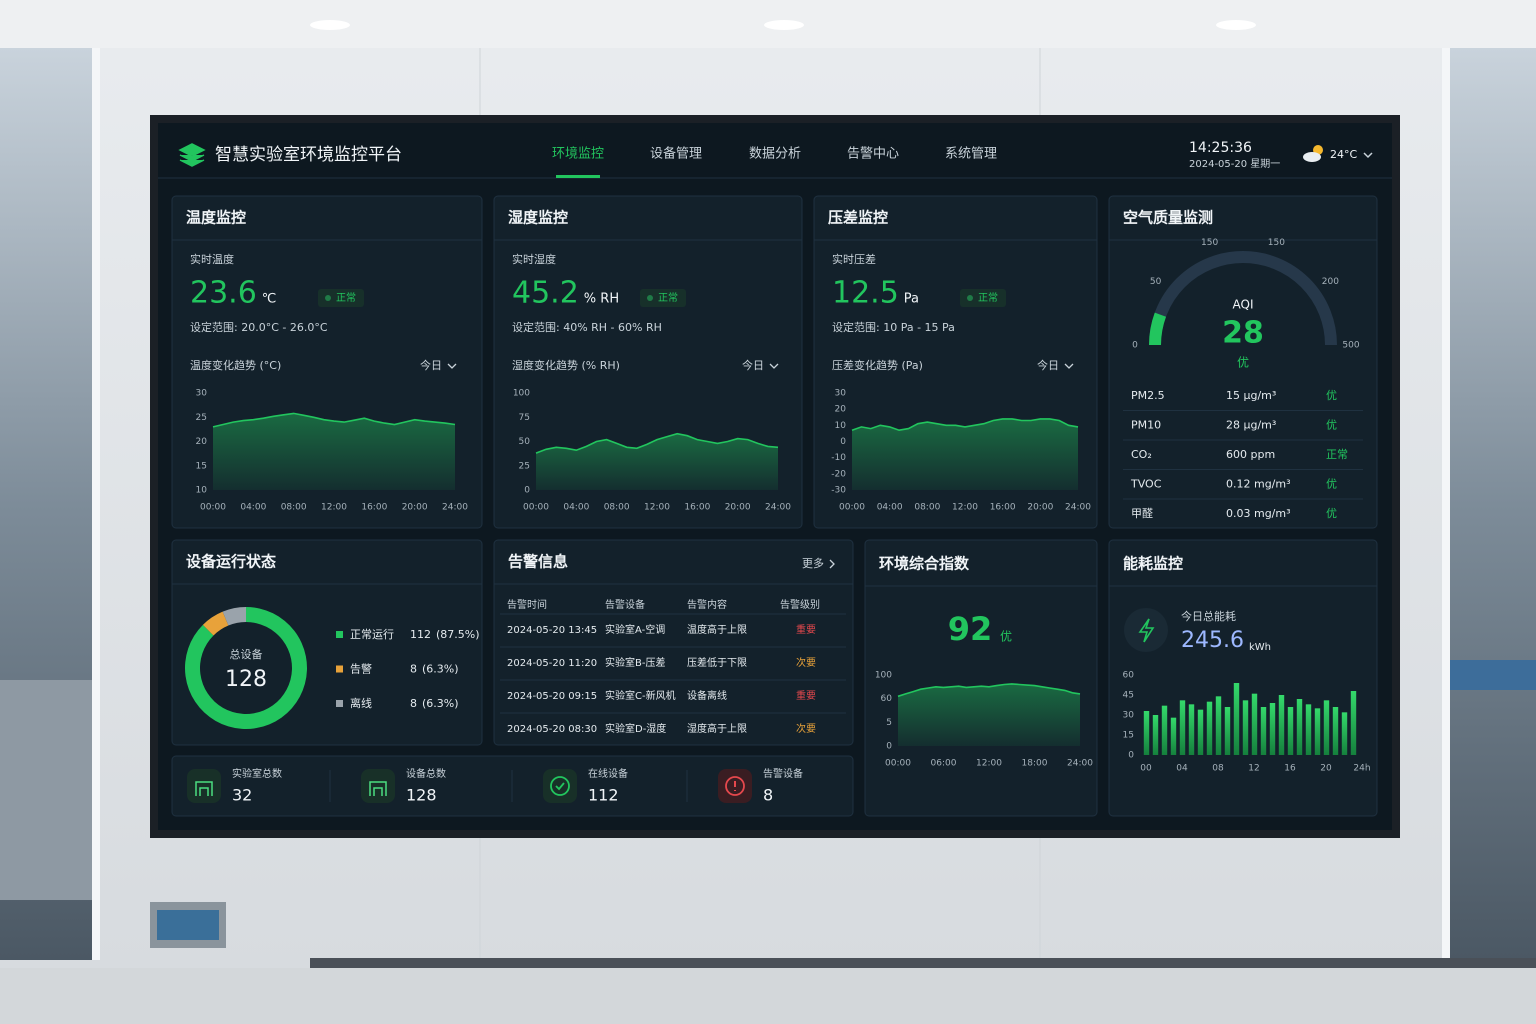 Image resolution: width=1536 pixels, height=1024 pixels. Describe the element at coordinates (578, 176) in the screenshot. I see `nav-underline` at that location.